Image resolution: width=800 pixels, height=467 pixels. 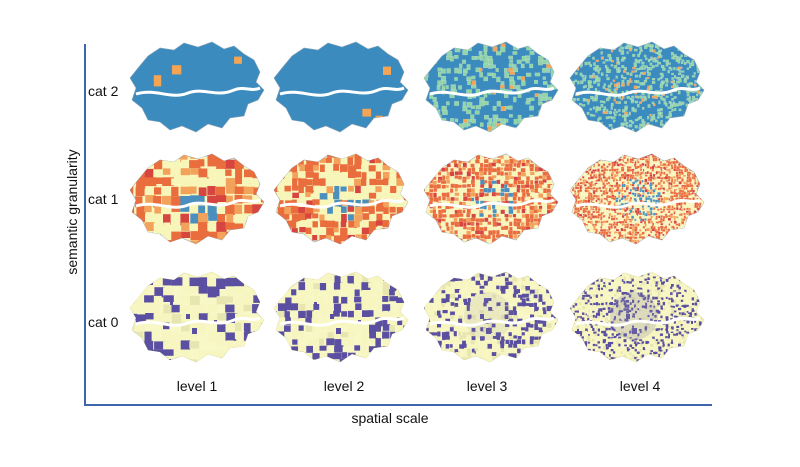 I want to click on column-label-level-2: level 2, so click(x=344, y=386).